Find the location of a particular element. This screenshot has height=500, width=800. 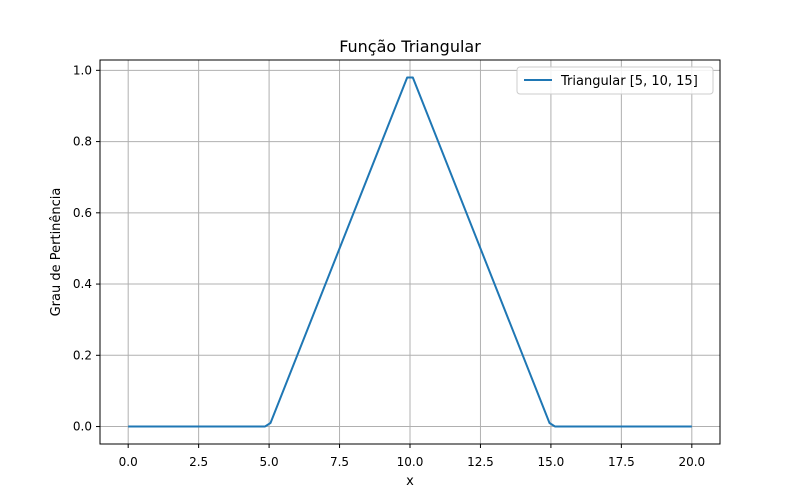

legend-entry-label: Triangular [5, 10, 15] is located at coordinates (629, 81).